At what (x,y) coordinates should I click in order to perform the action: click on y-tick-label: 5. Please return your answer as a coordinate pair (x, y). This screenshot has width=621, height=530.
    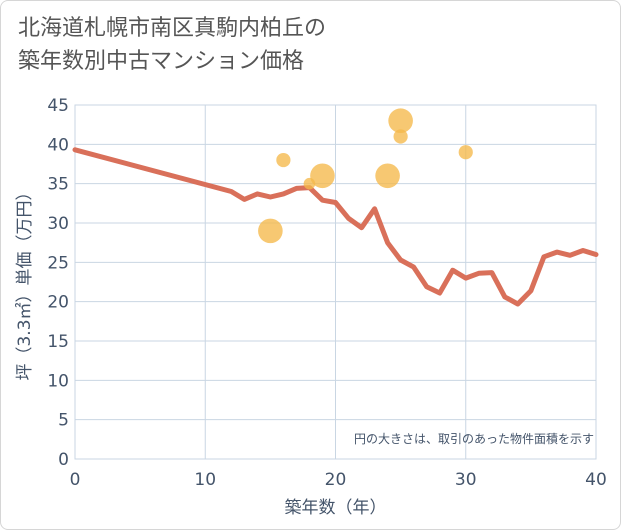
    Looking at the image, I should click on (63, 421).